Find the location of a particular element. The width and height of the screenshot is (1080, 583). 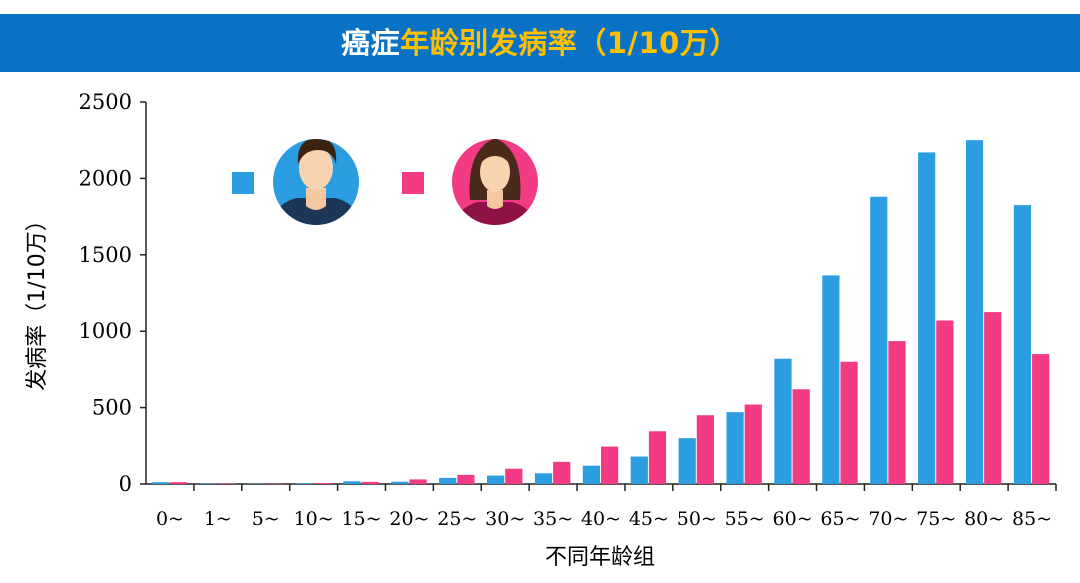

x-tick-label: 85~ is located at coordinates (1032, 519).